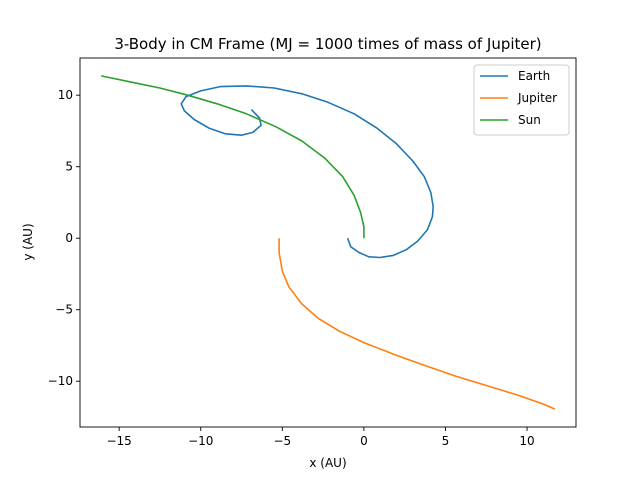 The width and height of the screenshot is (640, 480). I want to click on legend-label-jupiter: Jupiter, so click(537, 98).